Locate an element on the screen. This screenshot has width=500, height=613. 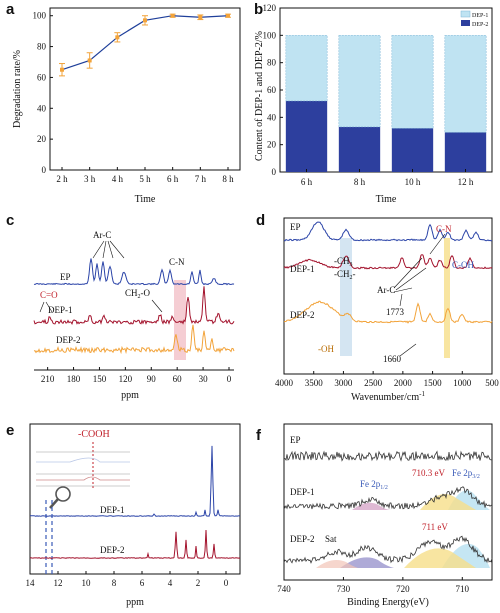
panel-b-ytick-label: 100 is located at coordinates (270, 35).